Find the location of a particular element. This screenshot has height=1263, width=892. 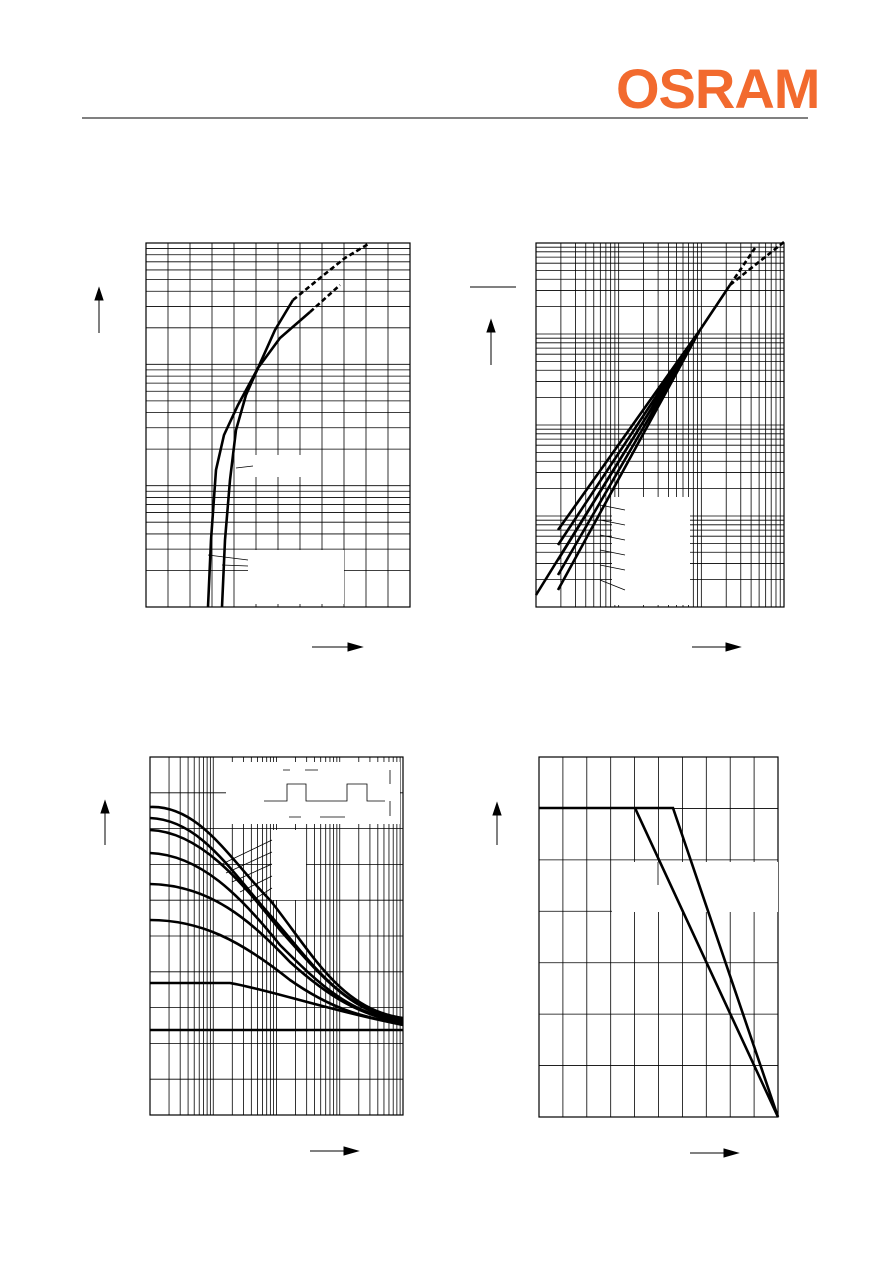

logo: OSRAM is located at coordinates (718, 88).